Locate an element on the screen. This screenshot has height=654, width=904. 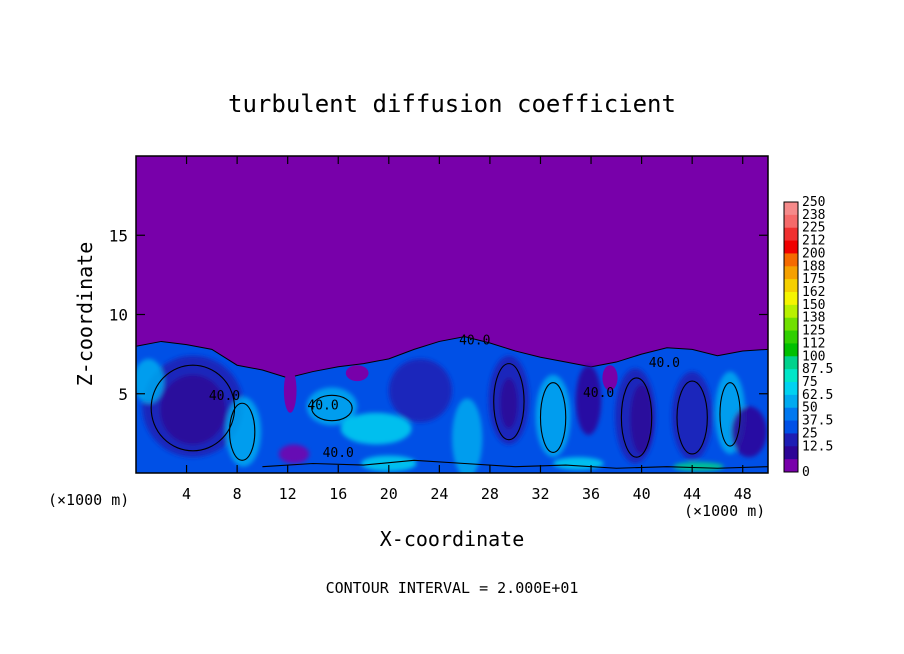
contour-lines is located at coordinates (459, 416).